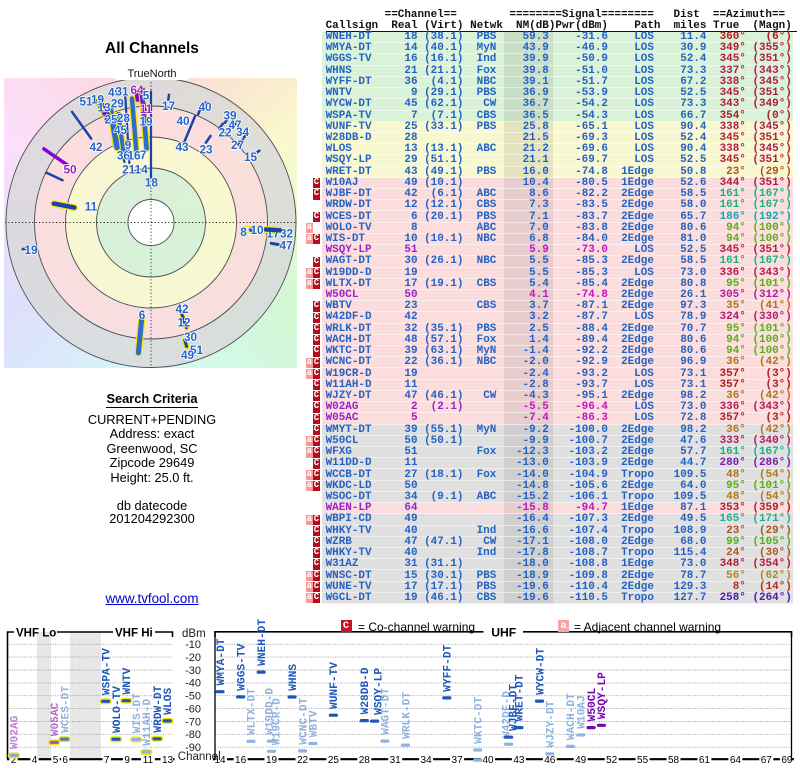  Describe the element at coordinates (134, 634) in the screenshot. I see `svg-text: VHF Hi` at that location.